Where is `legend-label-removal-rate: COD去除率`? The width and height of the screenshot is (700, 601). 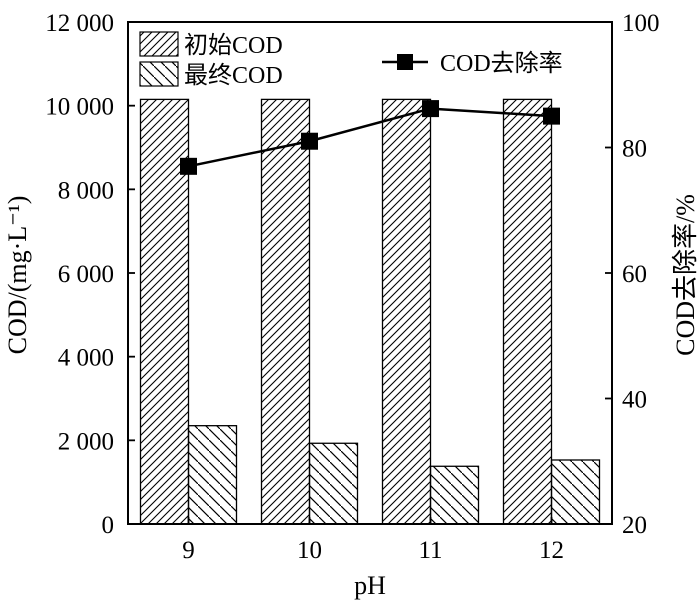
legend-label-removal-rate: COD去除率 is located at coordinates (501, 63).